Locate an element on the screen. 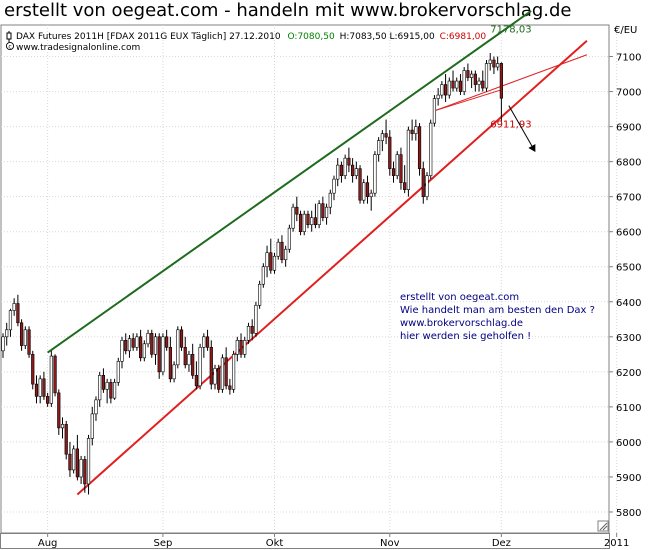  down-arrow-icon is located at coordinates (522, 128).